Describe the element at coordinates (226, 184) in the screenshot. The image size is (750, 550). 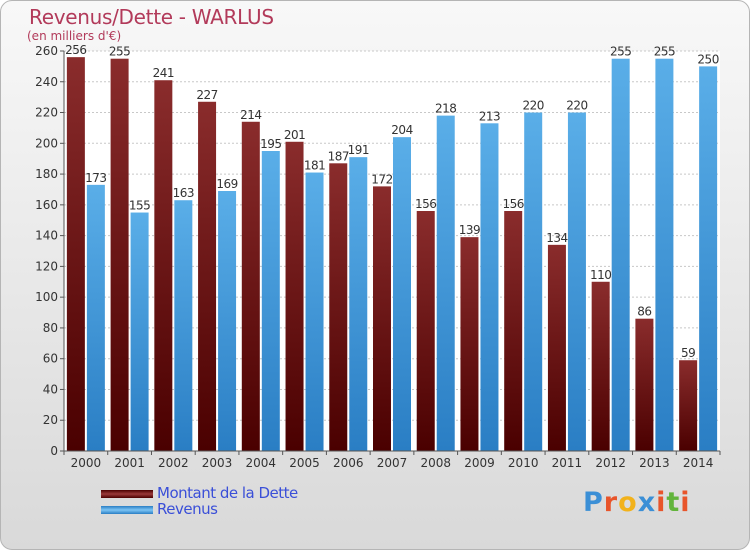
I see `data-label-revenue: 169` at that location.